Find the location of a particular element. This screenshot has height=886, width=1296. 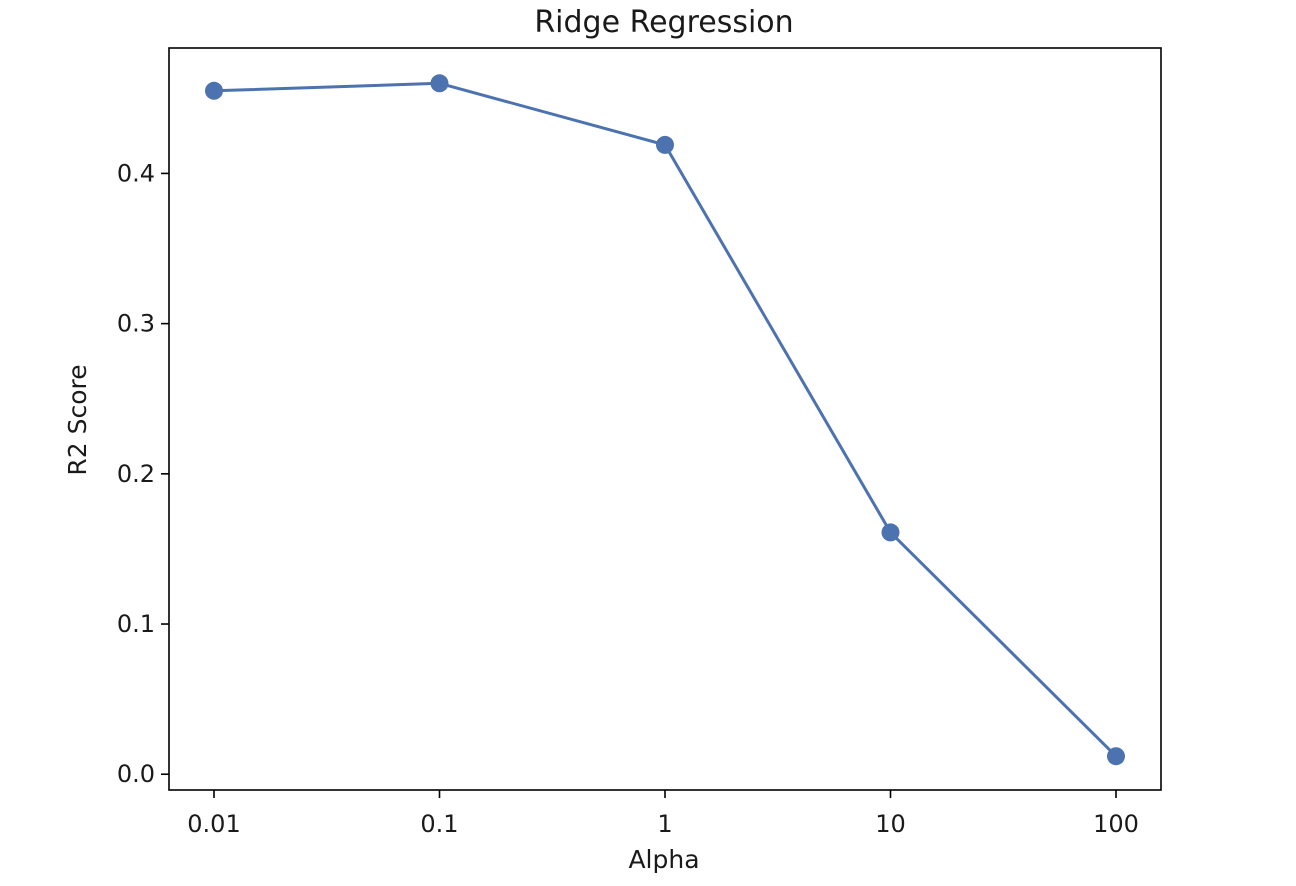

y-tick-label: 0.2 is located at coordinates (136, 474).